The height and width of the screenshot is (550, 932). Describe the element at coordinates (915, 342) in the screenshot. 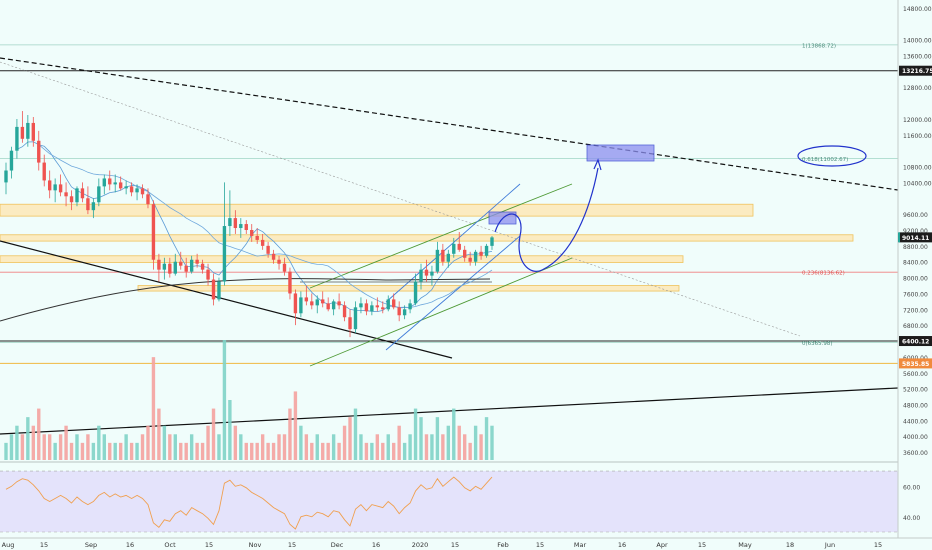

I see `price-label-text: 6400.12` at that location.